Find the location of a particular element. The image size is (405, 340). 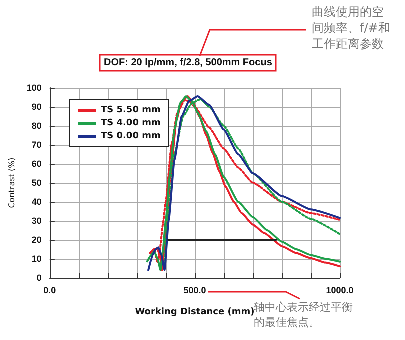

y-tick-label: 90 is located at coordinates (37, 107).